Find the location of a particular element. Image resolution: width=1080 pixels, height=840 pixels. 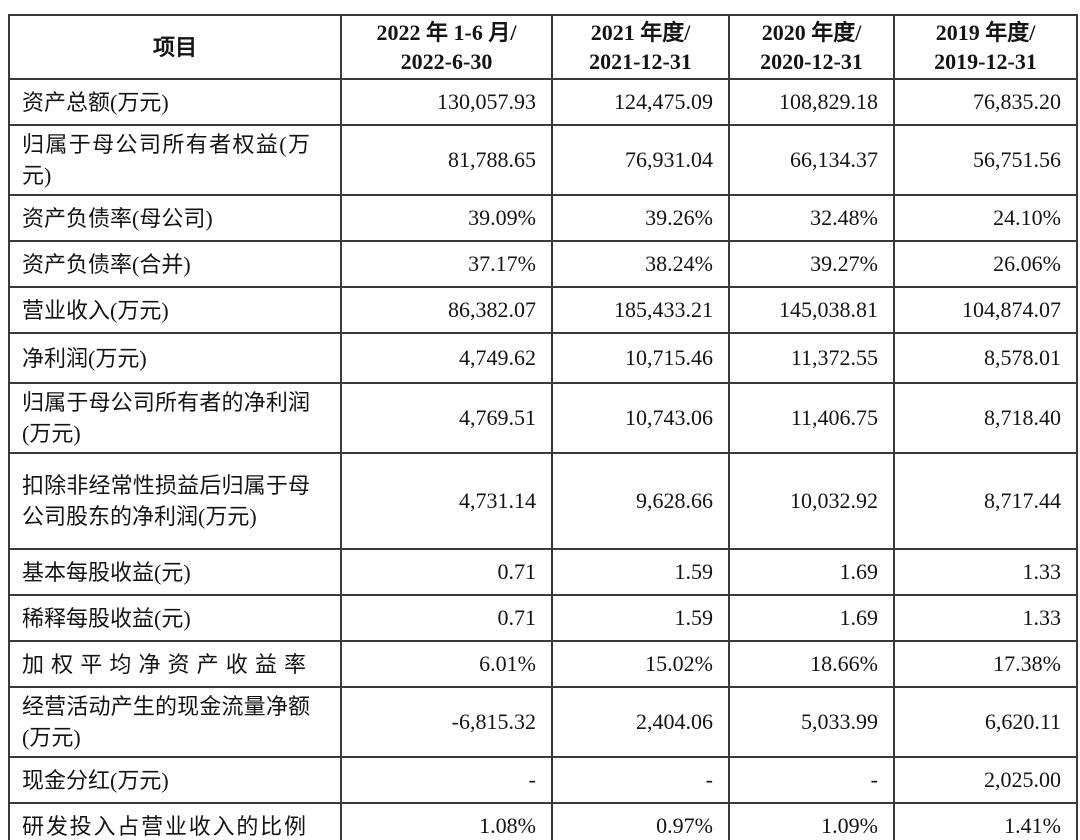

table-row: 稀释每股收益(元) 0.71 1.59 1.69 1.33 is located at coordinates (543, 618).